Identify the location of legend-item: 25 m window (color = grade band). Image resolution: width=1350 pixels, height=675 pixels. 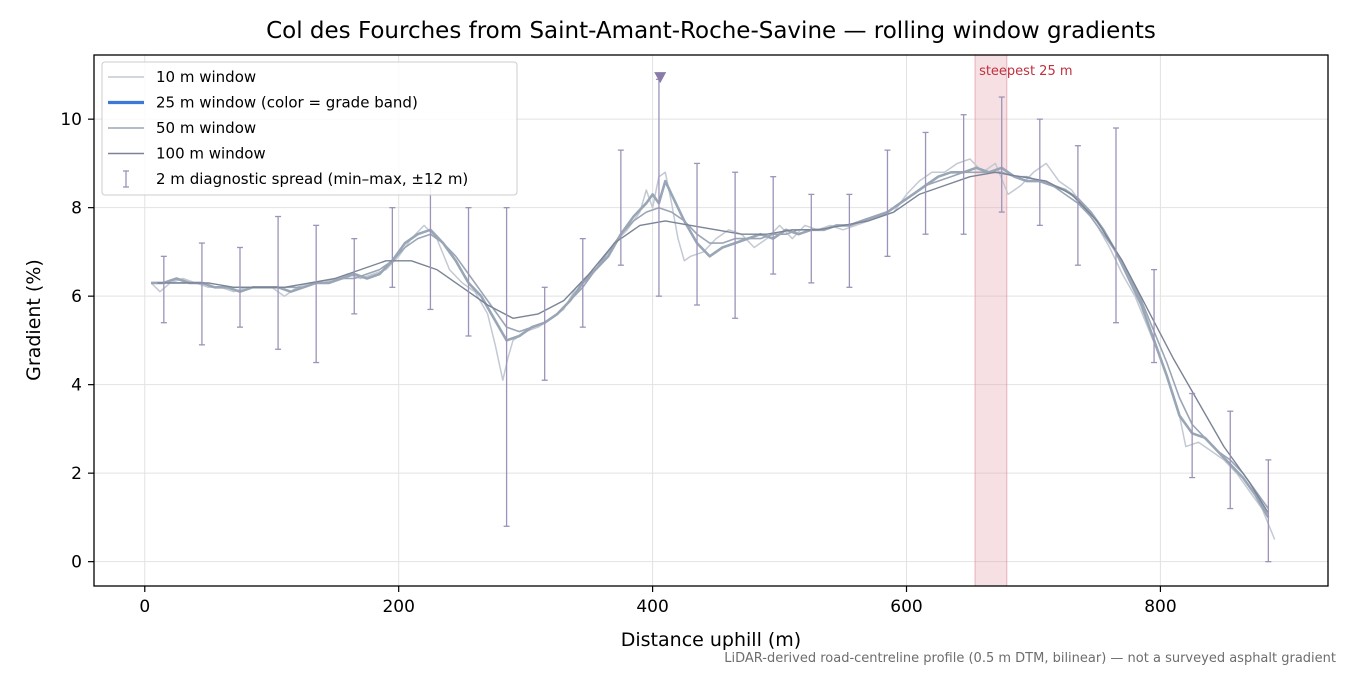
(263, 103).